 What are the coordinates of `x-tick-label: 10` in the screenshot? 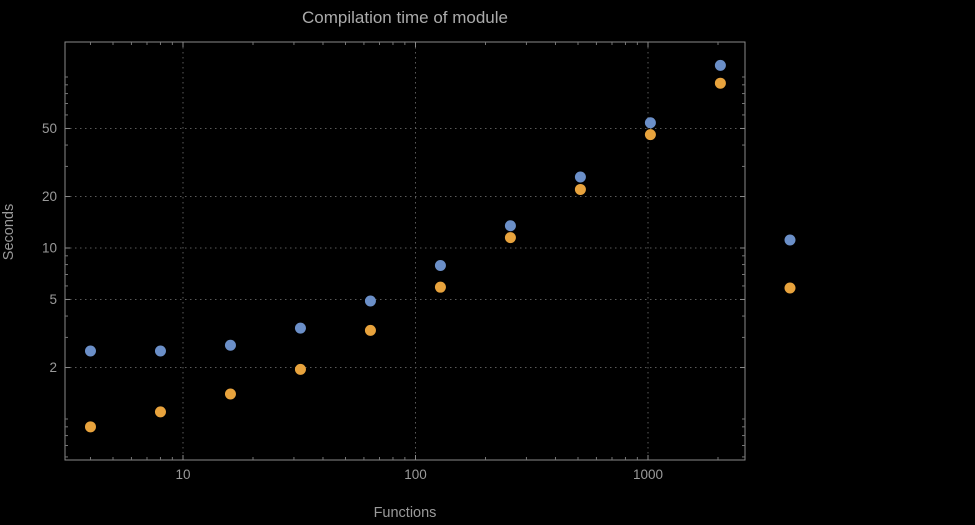 It's located at (182, 474).